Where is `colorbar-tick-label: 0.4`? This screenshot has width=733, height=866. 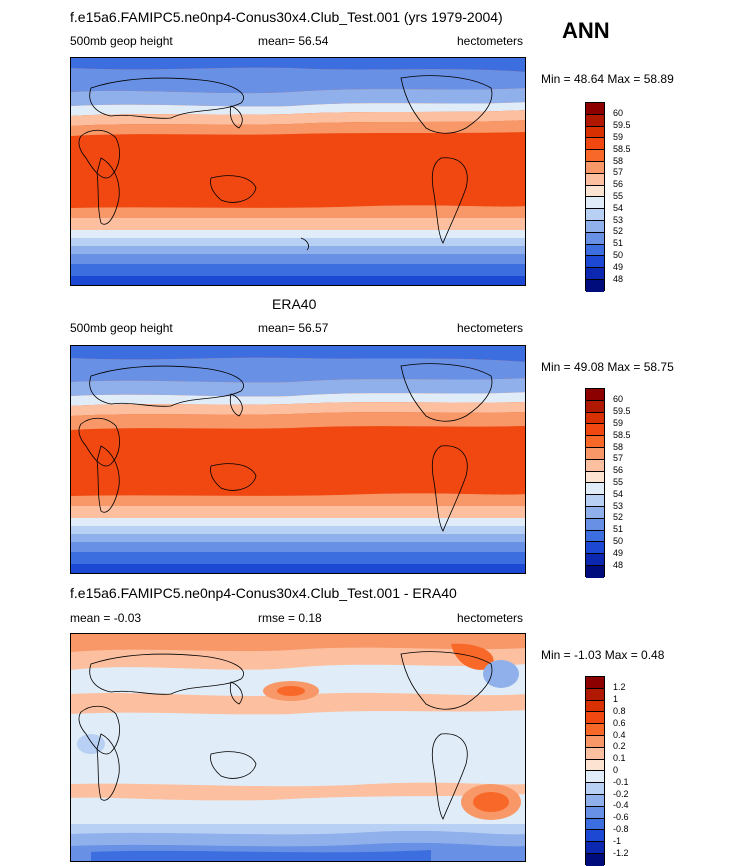 colorbar-tick-label: 0.4 is located at coordinates (619, 734).